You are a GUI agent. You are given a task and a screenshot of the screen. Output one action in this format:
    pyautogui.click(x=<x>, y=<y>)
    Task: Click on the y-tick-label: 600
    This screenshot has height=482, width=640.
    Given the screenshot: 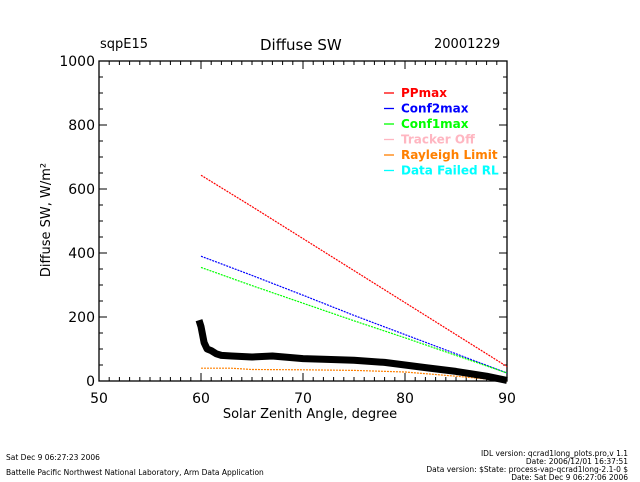 What is the action you would take?
    pyautogui.click(x=81, y=190)
    